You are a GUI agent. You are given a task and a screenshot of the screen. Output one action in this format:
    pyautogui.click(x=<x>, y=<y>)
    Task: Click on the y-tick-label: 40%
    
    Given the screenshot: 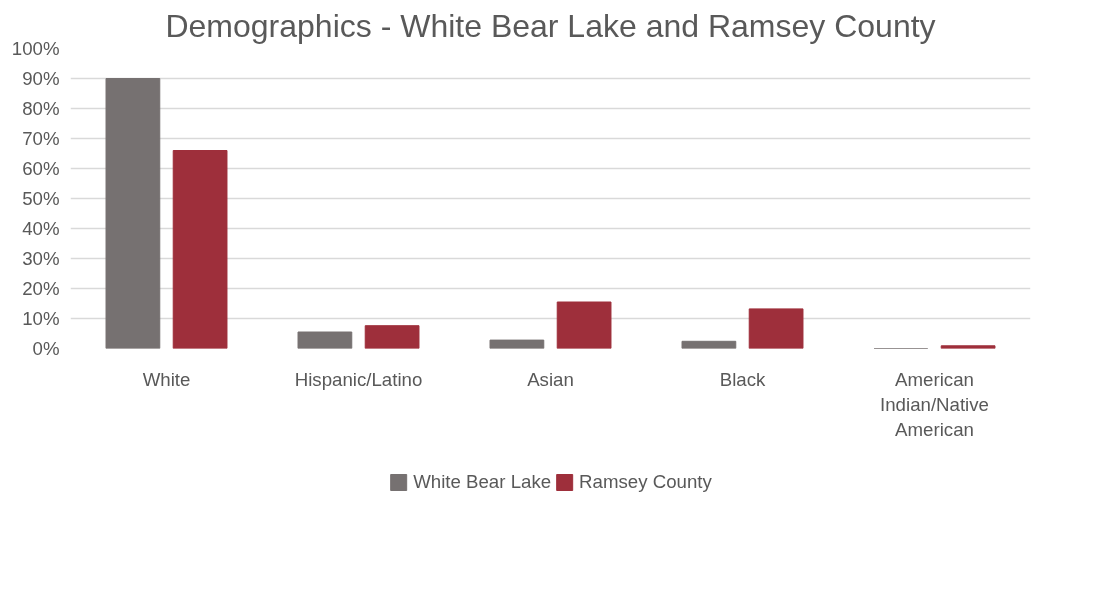 What is the action you would take?
    pyautogui.click(x=41, y=228)
    